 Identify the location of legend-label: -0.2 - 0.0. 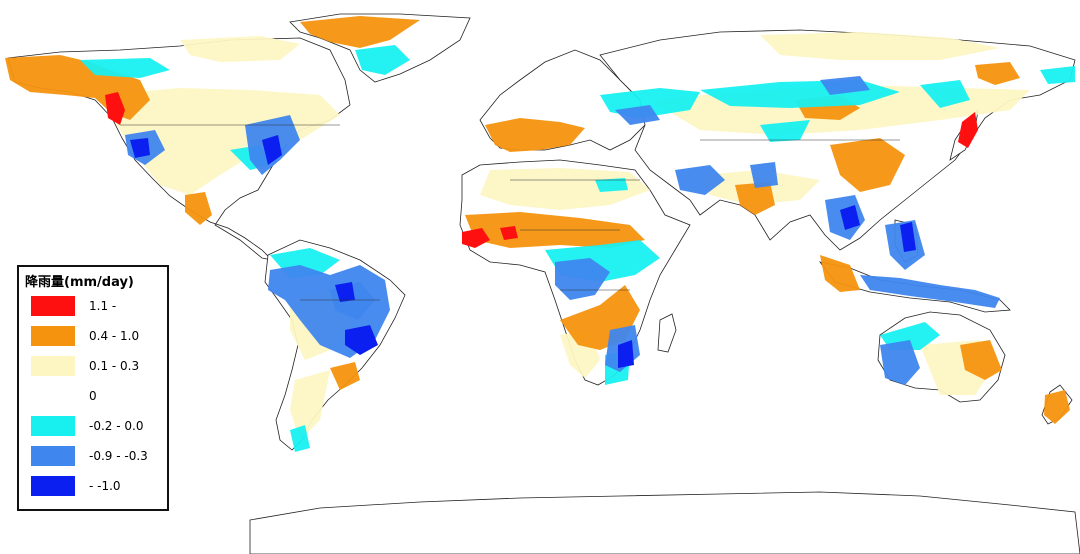
(116, 426).